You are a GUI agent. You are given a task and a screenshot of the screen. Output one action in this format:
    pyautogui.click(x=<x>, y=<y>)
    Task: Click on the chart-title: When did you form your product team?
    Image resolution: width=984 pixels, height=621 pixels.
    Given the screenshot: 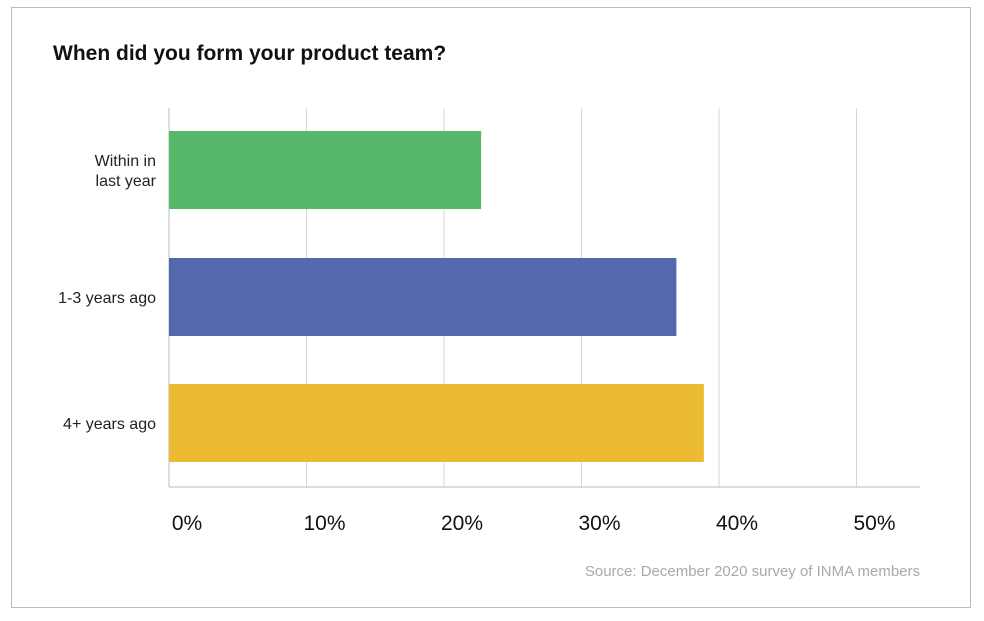 What is the action you would take?
    pyautogui.click(x=250, y=53)
    